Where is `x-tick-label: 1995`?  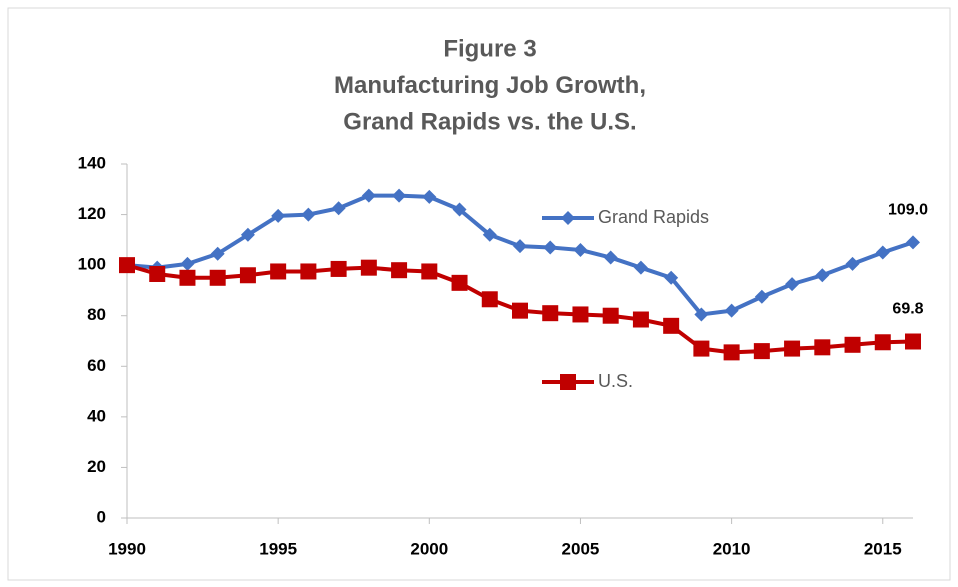 x-tick-label: 1995 is located at coordinates (278, 548).